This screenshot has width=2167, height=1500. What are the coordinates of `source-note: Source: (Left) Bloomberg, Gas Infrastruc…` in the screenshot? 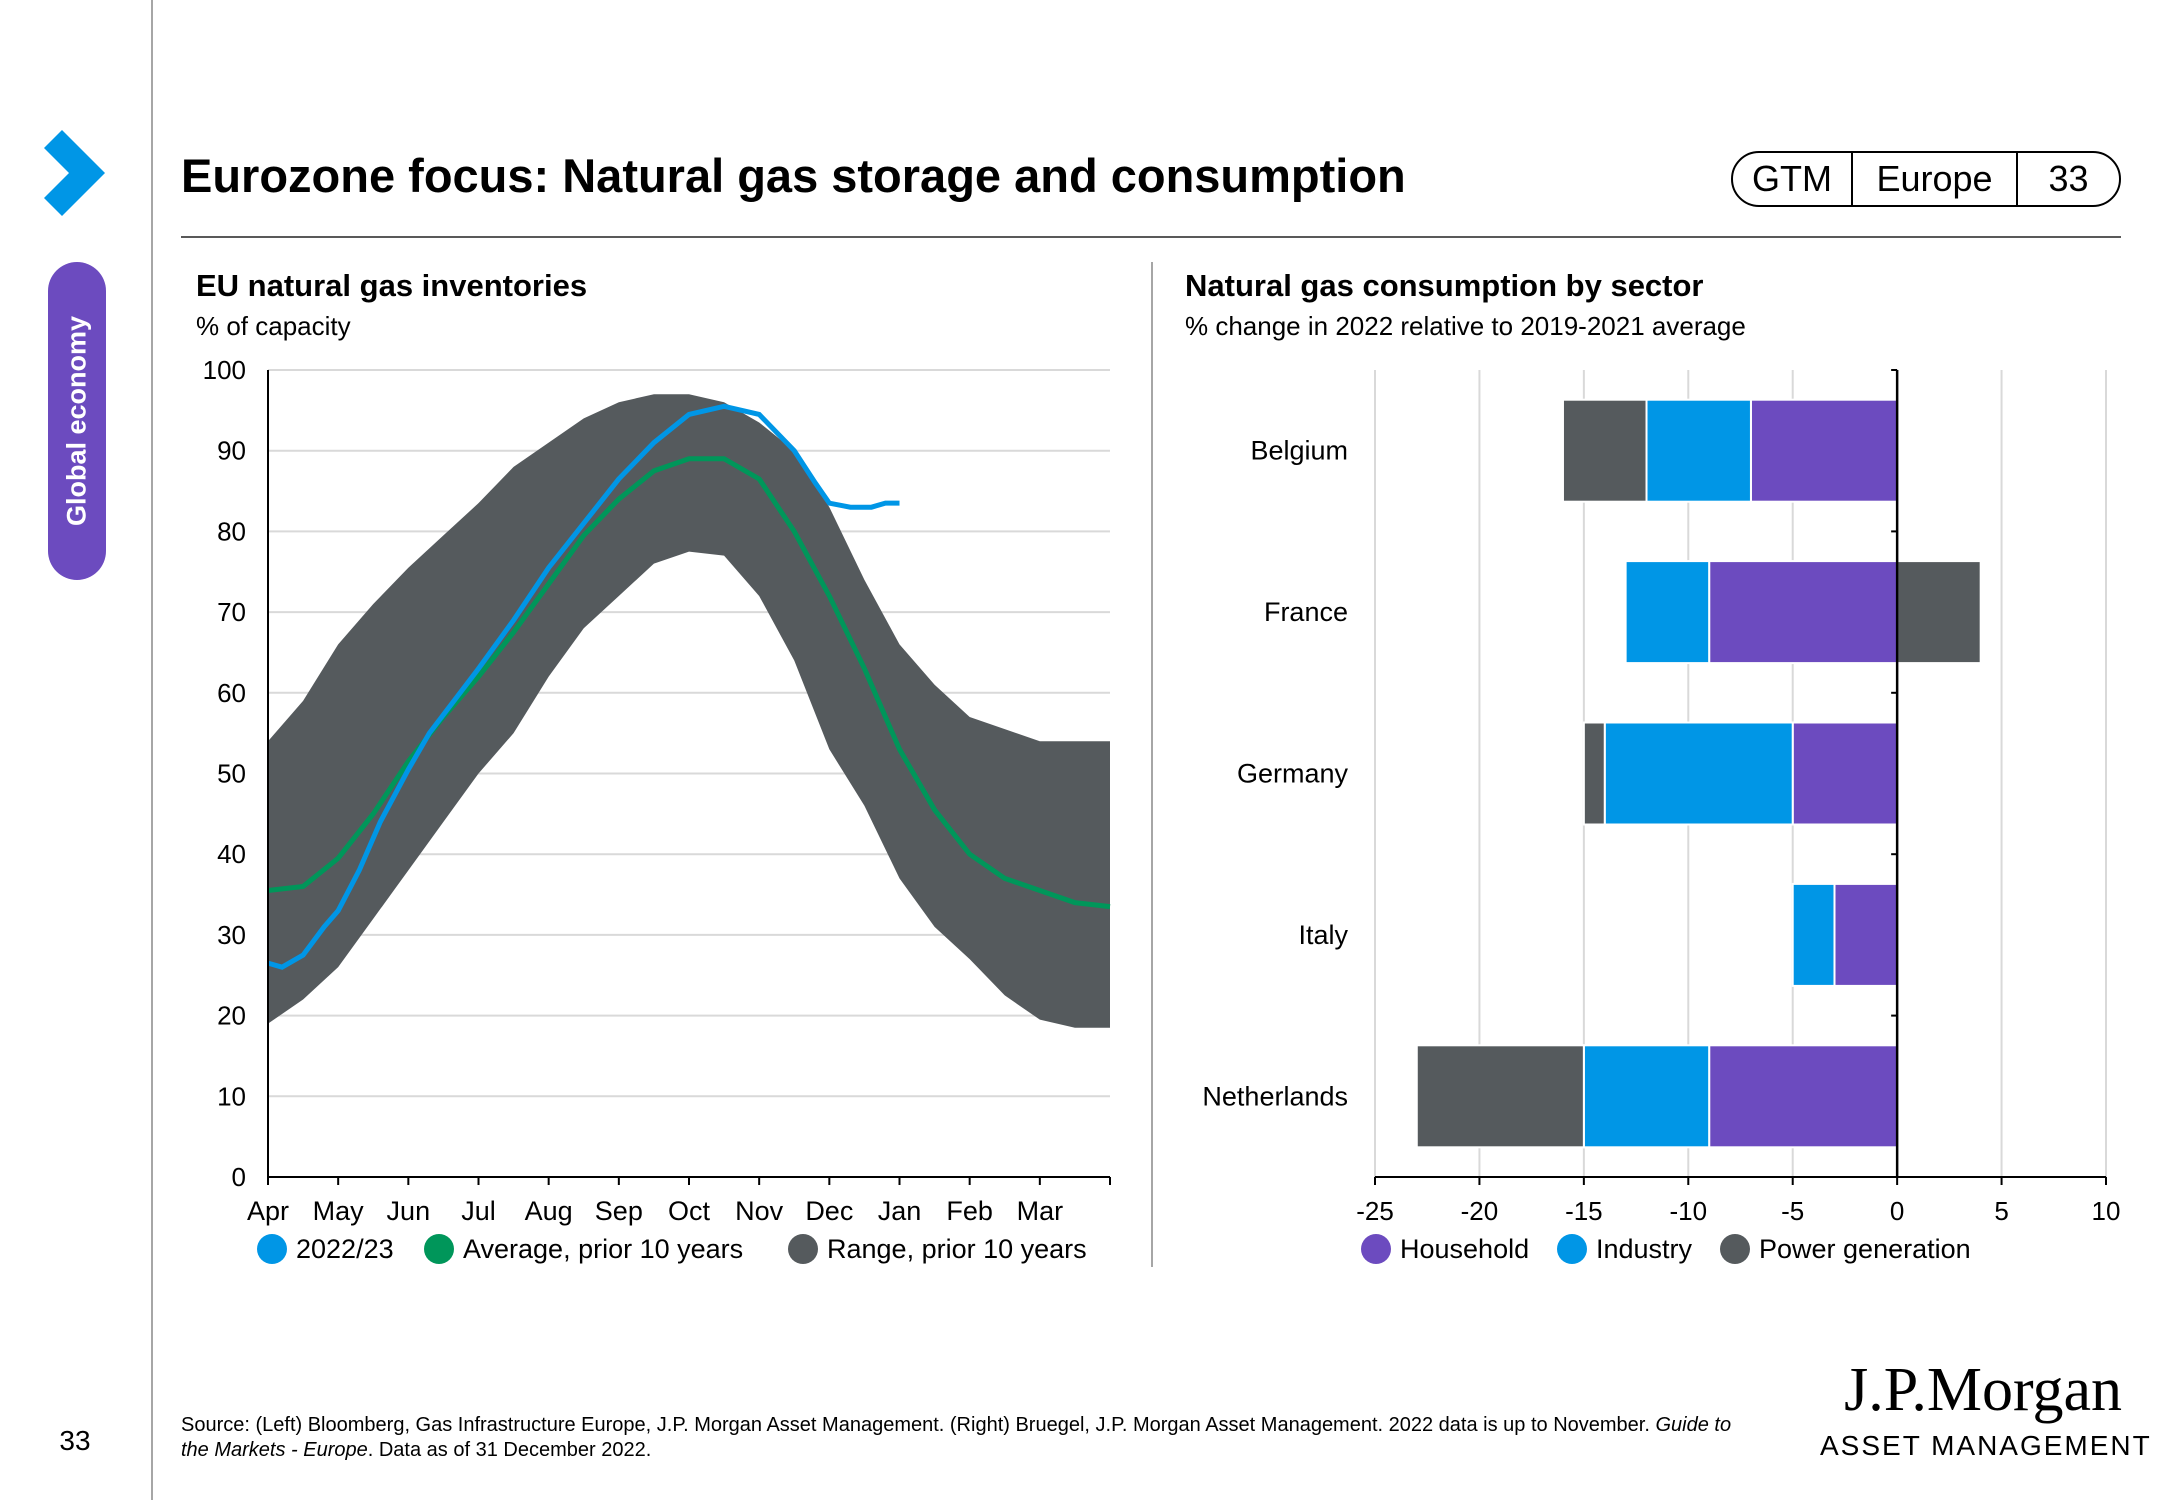 It's located at (961, 1438).